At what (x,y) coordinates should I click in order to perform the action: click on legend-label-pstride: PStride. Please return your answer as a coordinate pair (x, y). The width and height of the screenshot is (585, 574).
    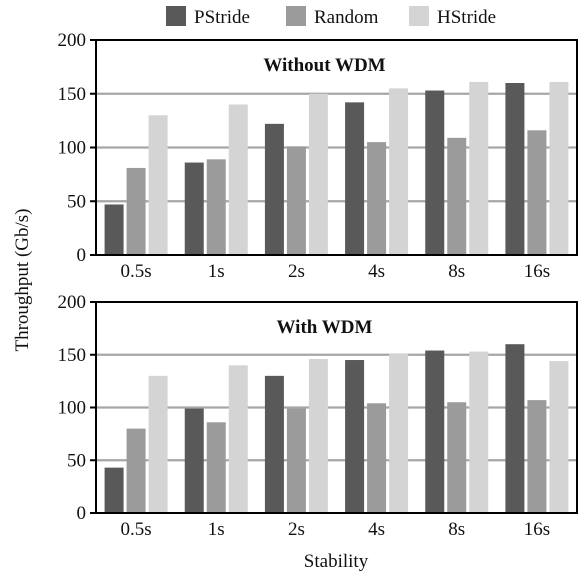
    Looking at the image, I should click on (222, 17).